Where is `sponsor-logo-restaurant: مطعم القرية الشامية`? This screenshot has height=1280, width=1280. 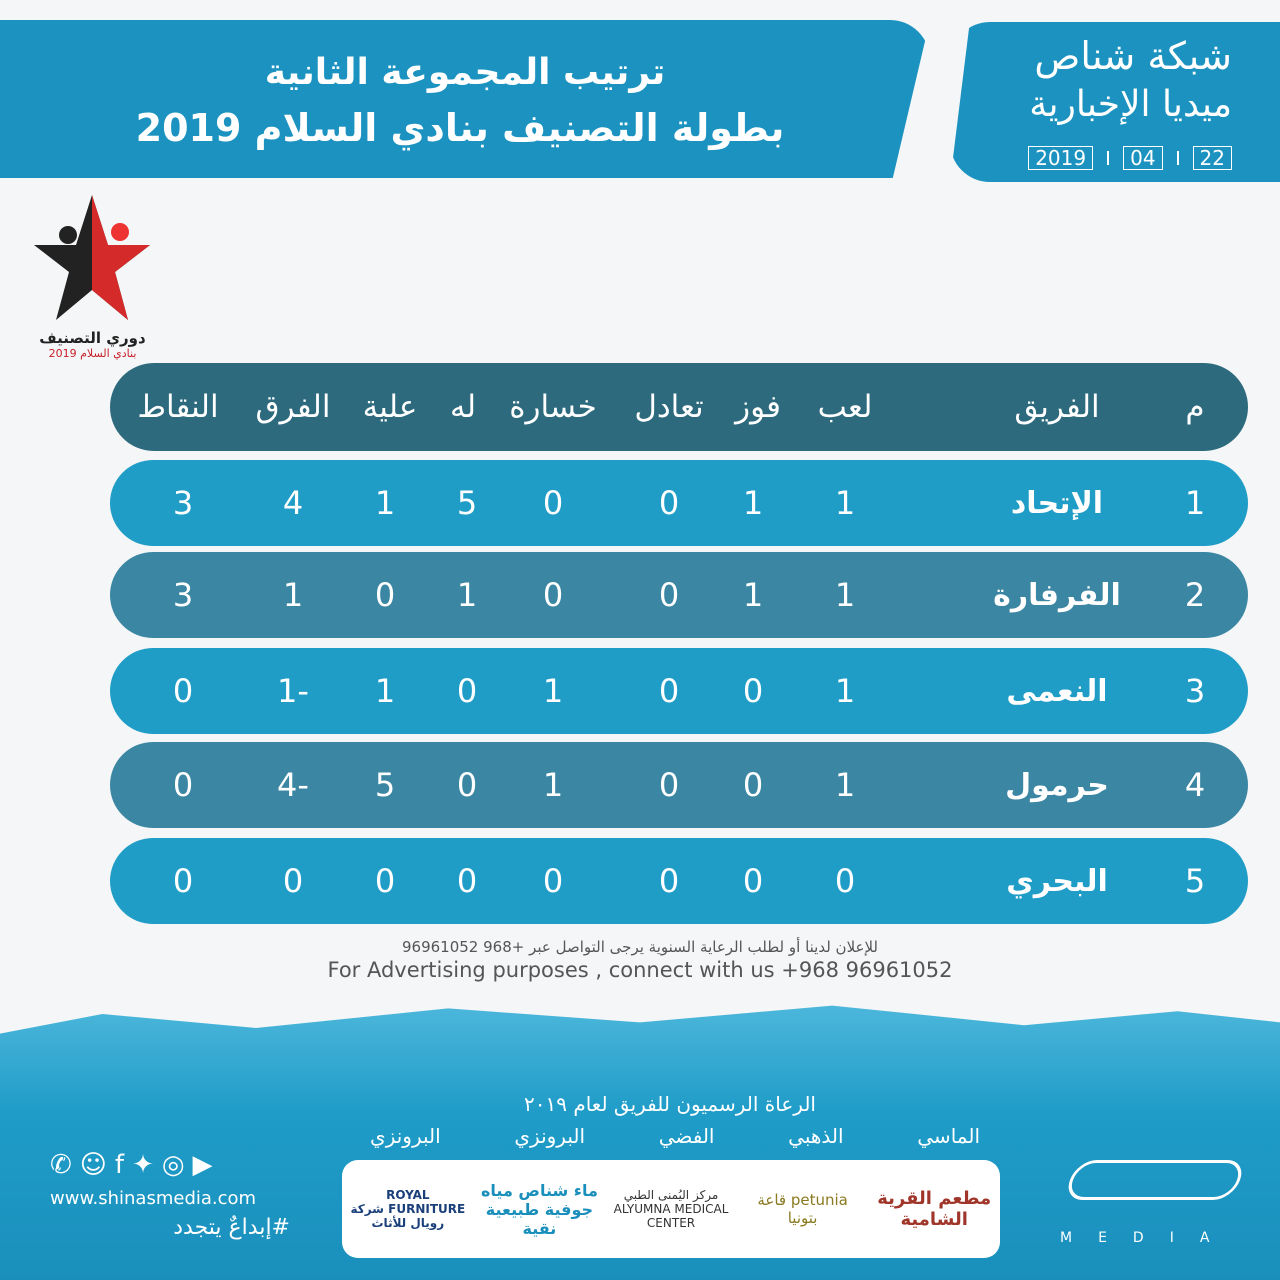 sponsor-logo-restaurant: مطعم القرية الشامية is located at coordinates (934, 1209).